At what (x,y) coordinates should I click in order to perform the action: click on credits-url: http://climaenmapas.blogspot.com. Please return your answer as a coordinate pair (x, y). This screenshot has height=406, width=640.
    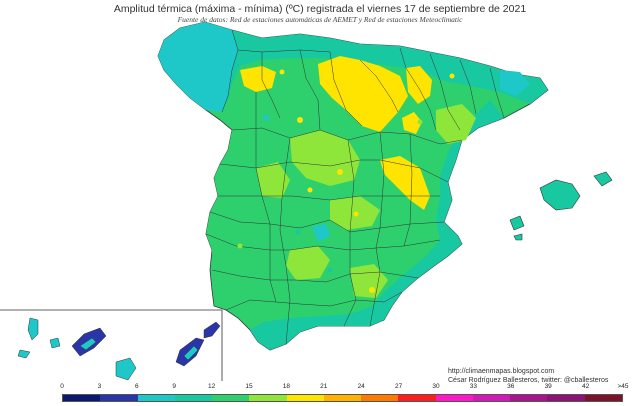
    Looking at the image, I should click on (501, 371).